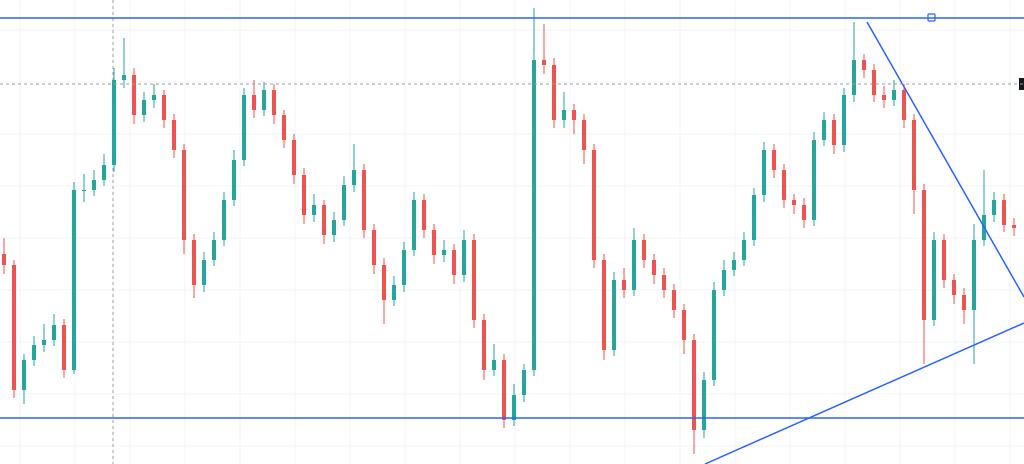 The image size is (1024, 464). What do you see at coordinates (945, 159) in the screenshot?
I see `trend-line-down` at bounding box center [945, 159].